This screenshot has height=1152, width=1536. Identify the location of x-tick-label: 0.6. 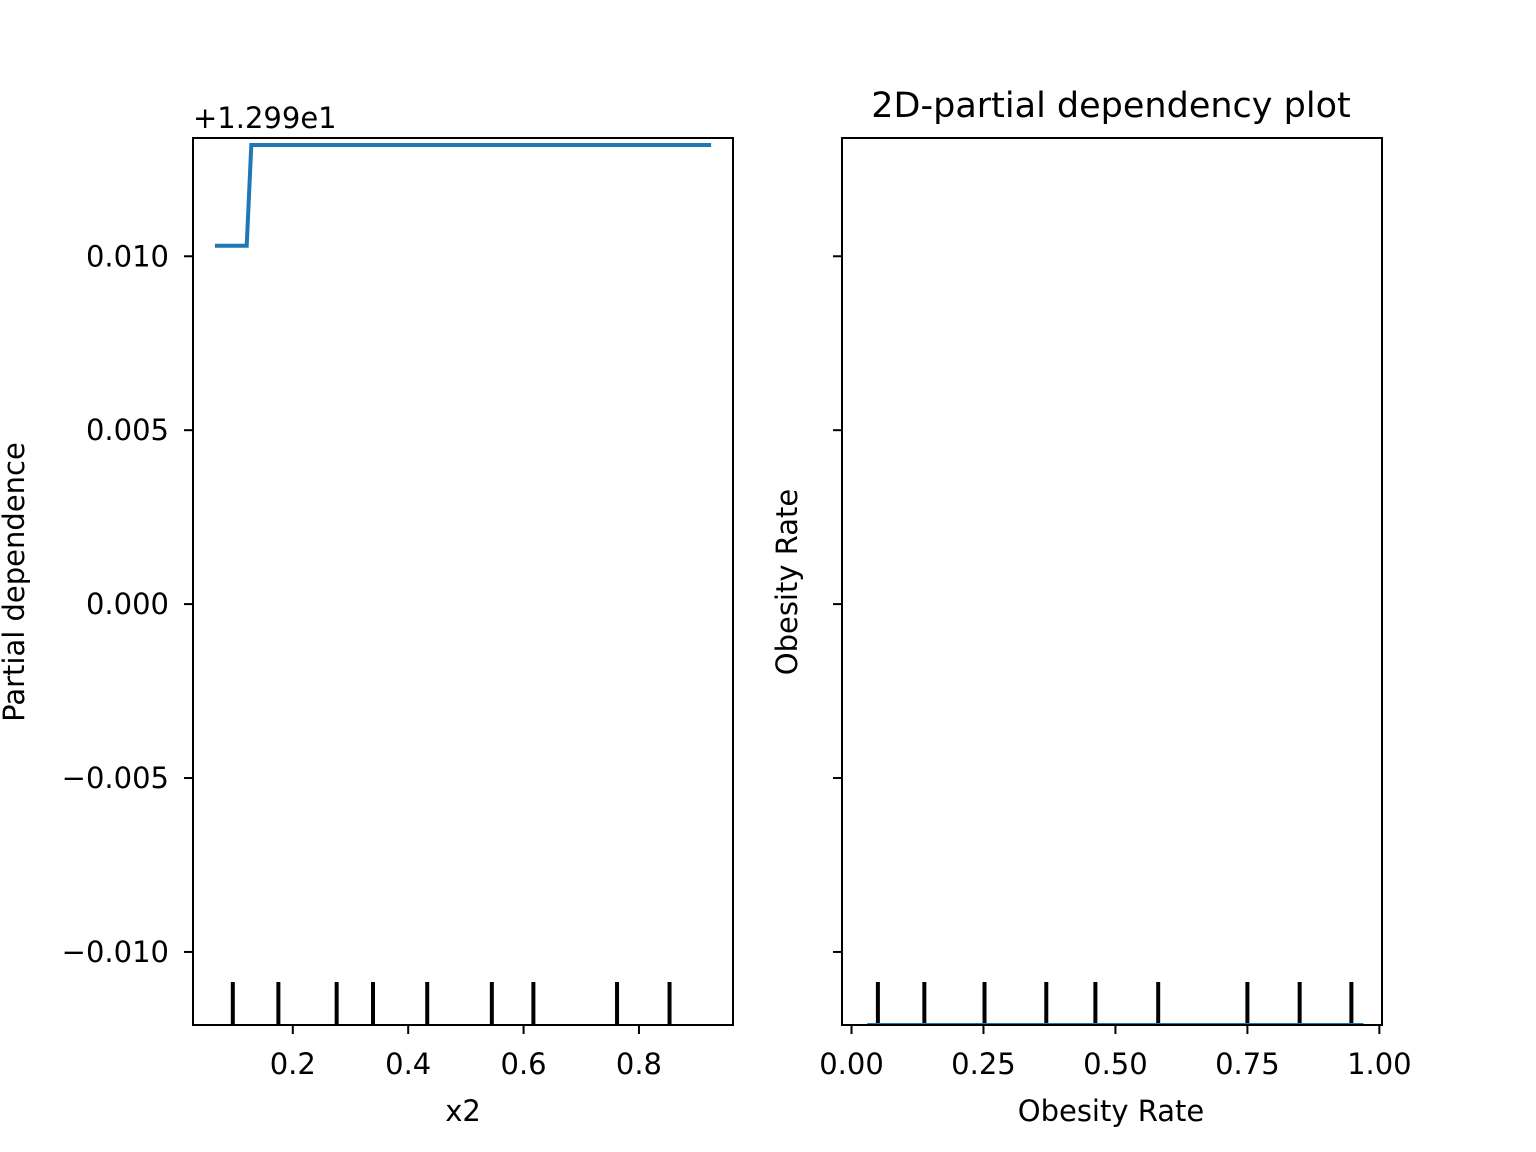
(524, 1064).